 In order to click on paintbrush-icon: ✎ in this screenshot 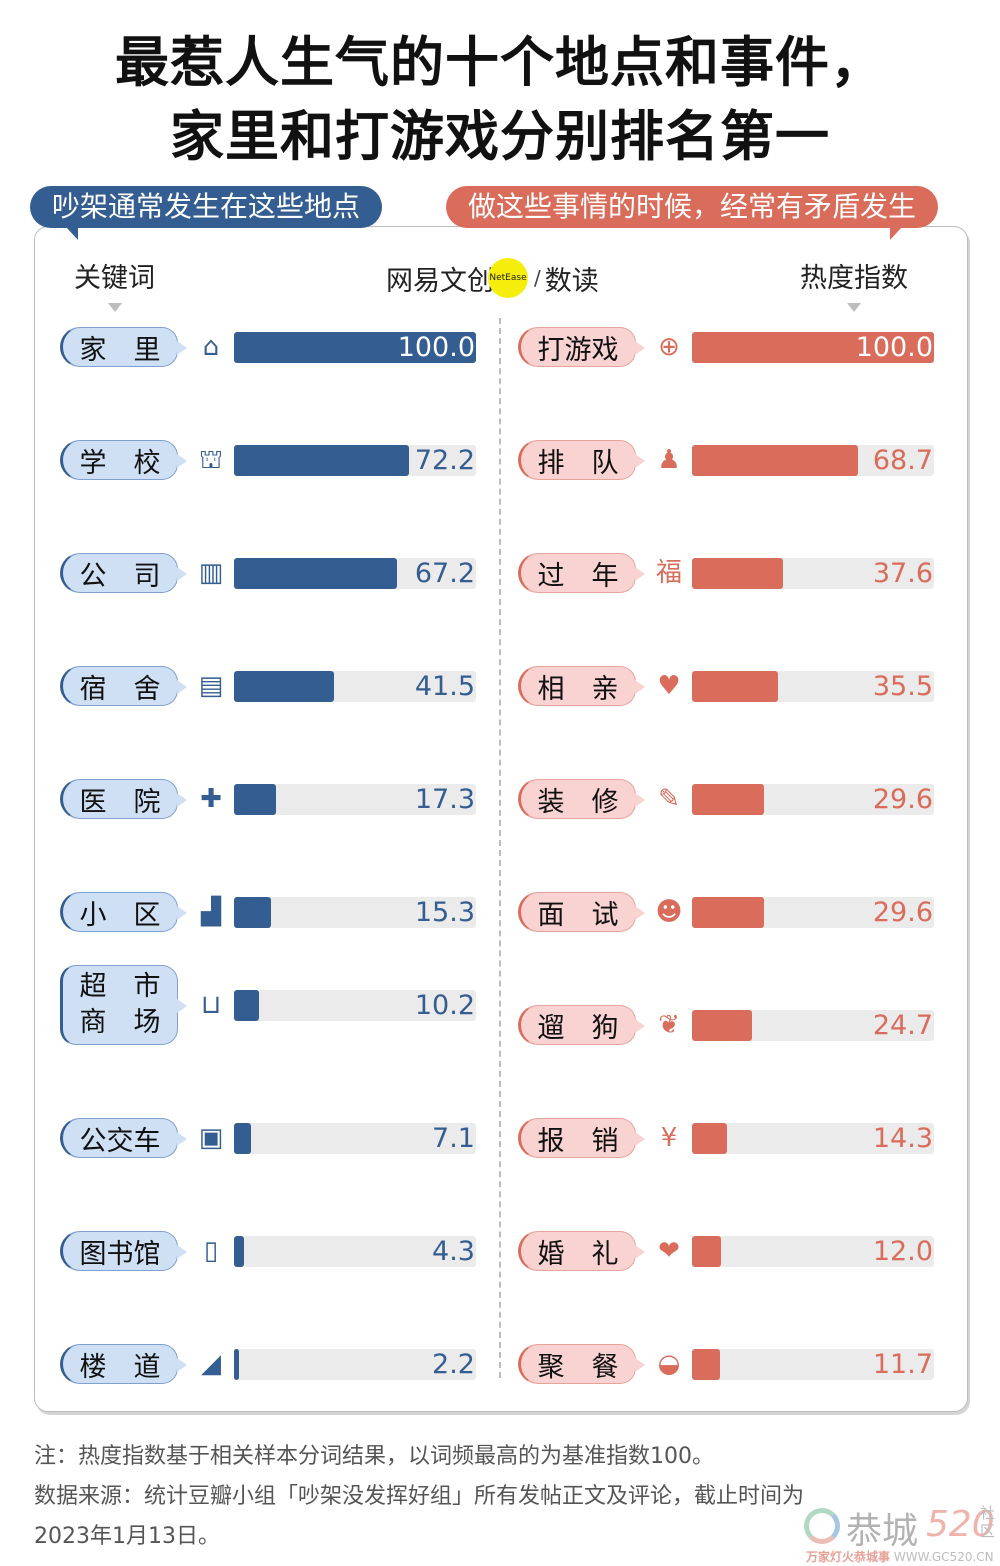, I will do `click(669, 799)`.